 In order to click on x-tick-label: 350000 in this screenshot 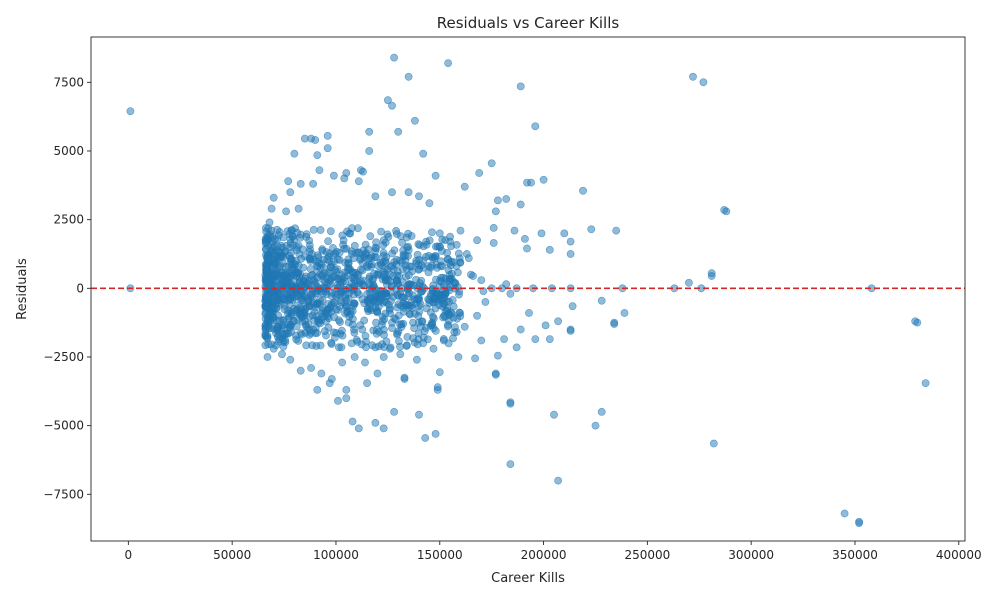, I will do `click(855, 555)`.